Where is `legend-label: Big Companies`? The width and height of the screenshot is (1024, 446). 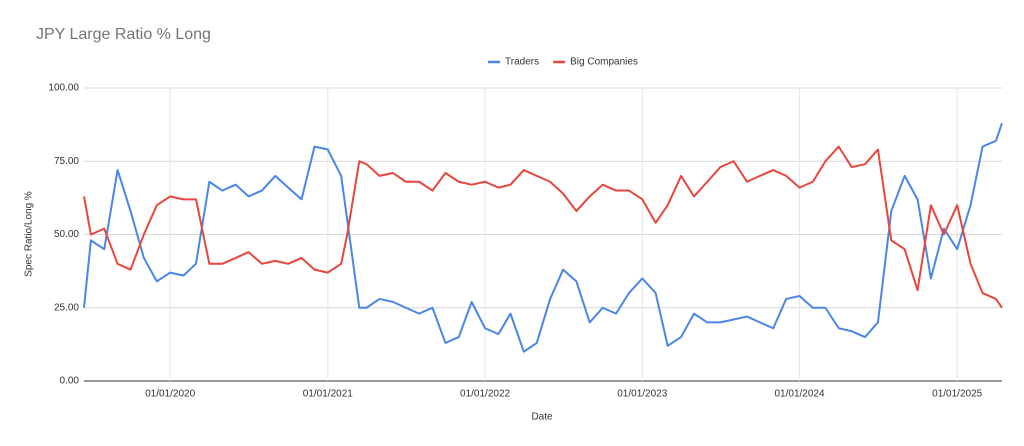 legend-label: Big Companies is located at coordinates (604, 62).